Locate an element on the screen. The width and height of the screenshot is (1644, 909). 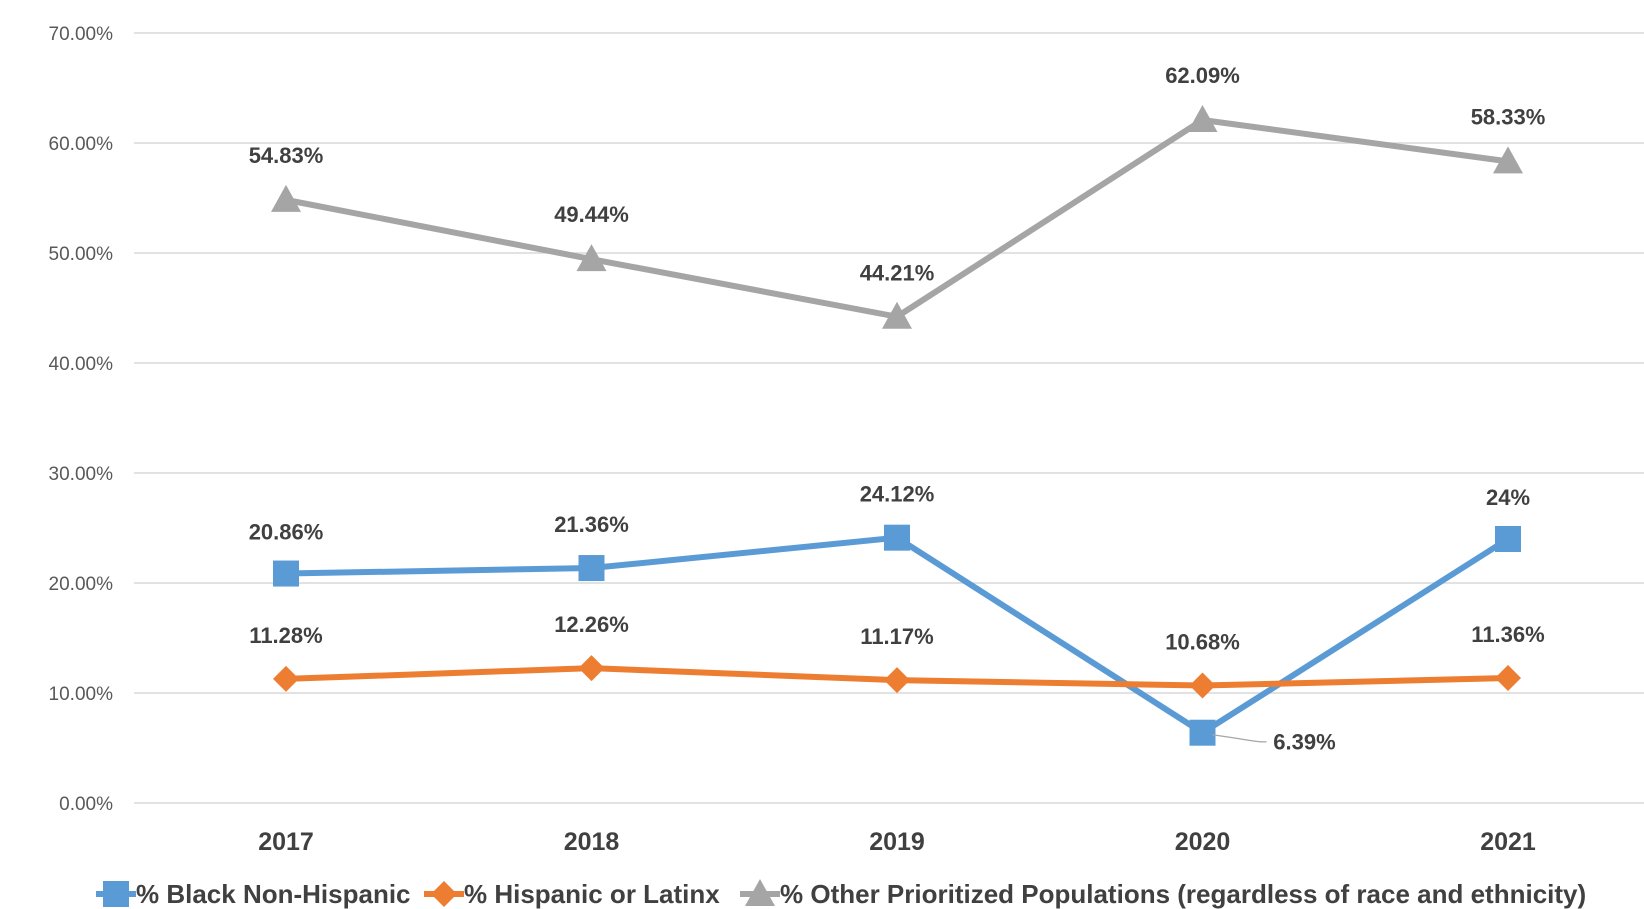
y-tick-label: 10.00% is located at coordinates (81, 694).